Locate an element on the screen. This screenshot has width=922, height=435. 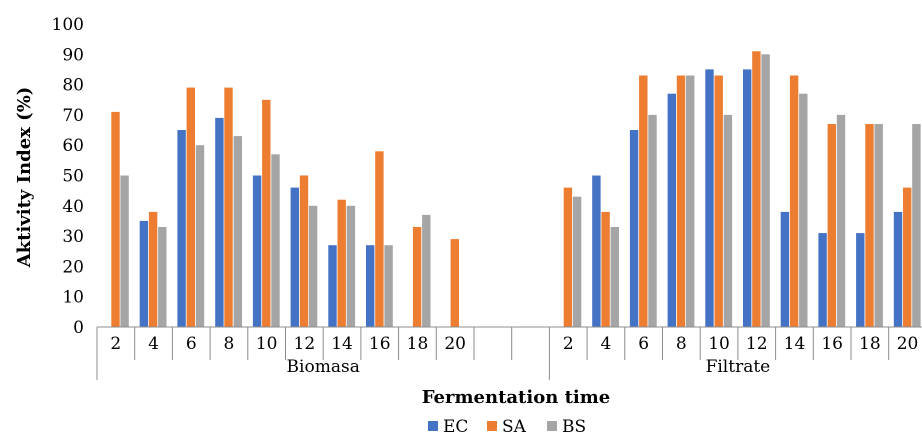
x-group-label: Biomasa is located at coordinates (323, 367).